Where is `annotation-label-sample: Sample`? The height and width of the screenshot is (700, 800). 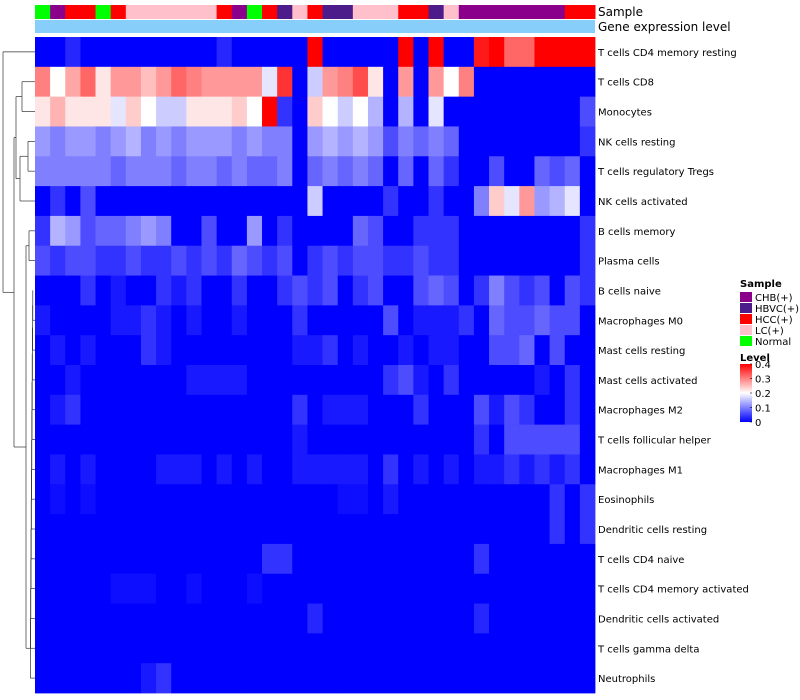
annotation-label-sample: Sample is located at coordinates (620, 12).